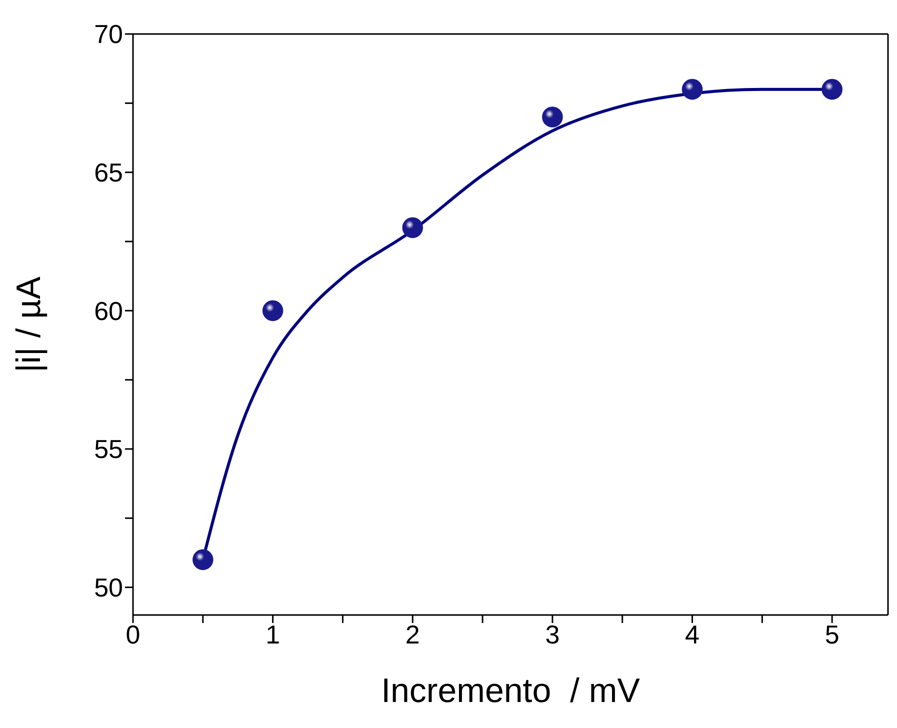  I want to click on y-tick-label: 60, so click(108, 311).